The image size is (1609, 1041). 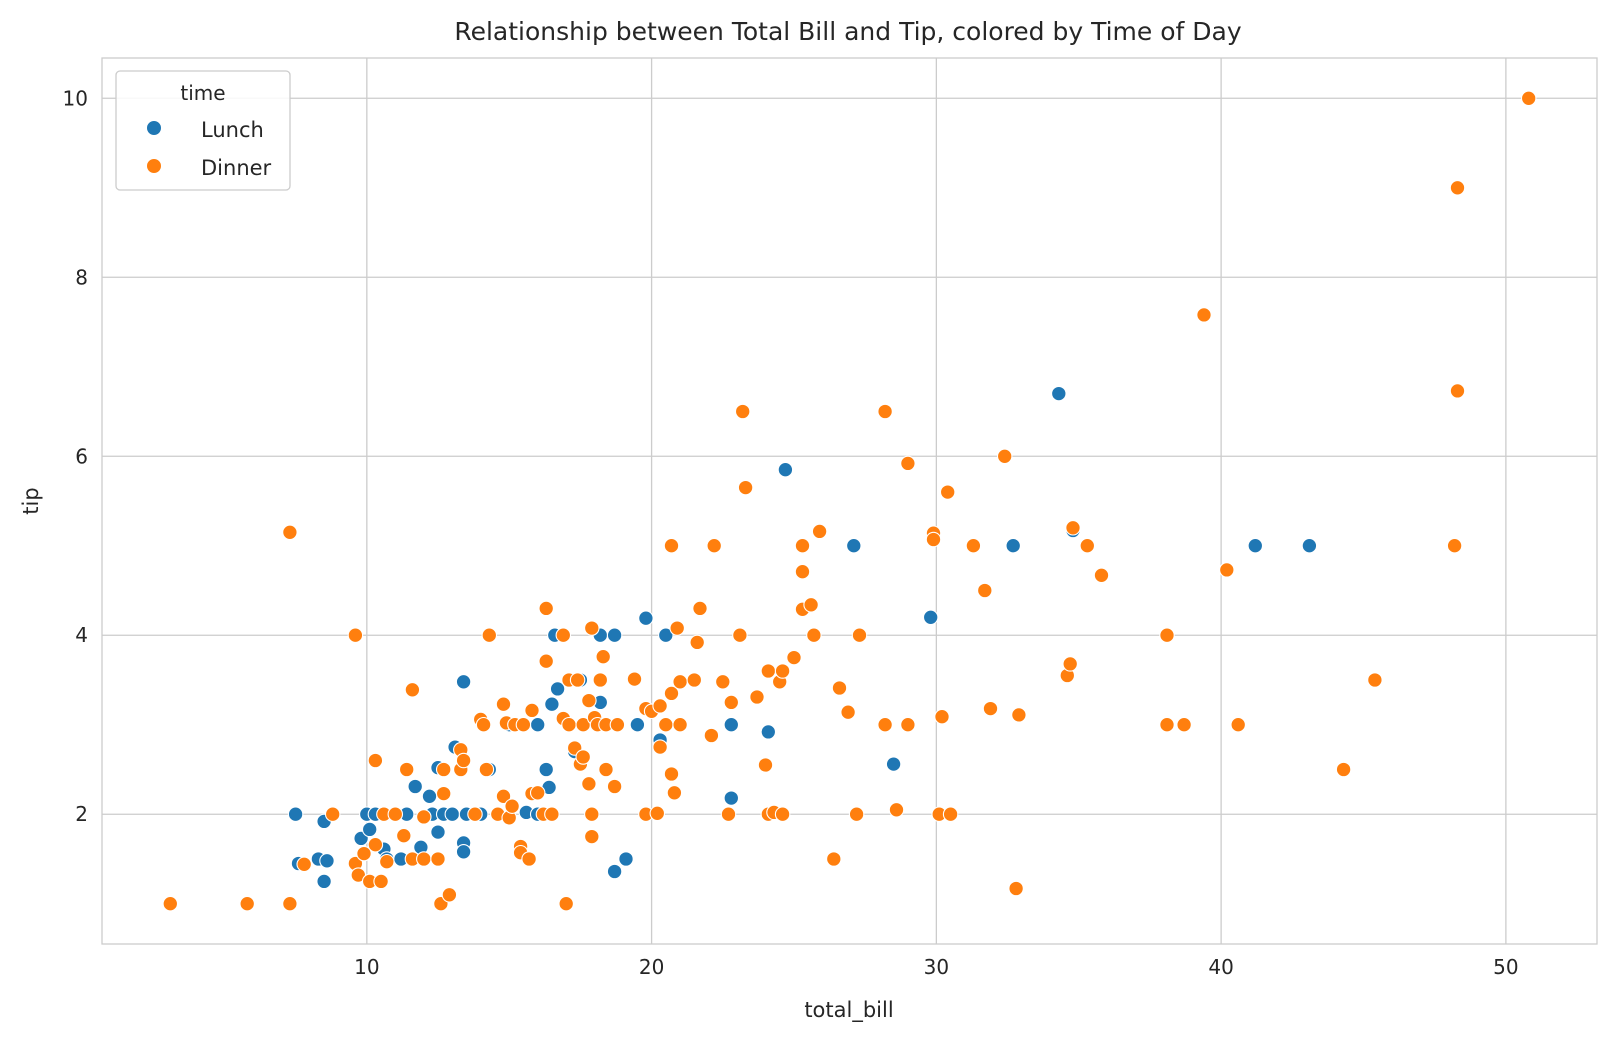 What do you see at coordinates (154, 166) in the screenshot?
I see `legend-marker-dinner` at bounding box center [154, 166].